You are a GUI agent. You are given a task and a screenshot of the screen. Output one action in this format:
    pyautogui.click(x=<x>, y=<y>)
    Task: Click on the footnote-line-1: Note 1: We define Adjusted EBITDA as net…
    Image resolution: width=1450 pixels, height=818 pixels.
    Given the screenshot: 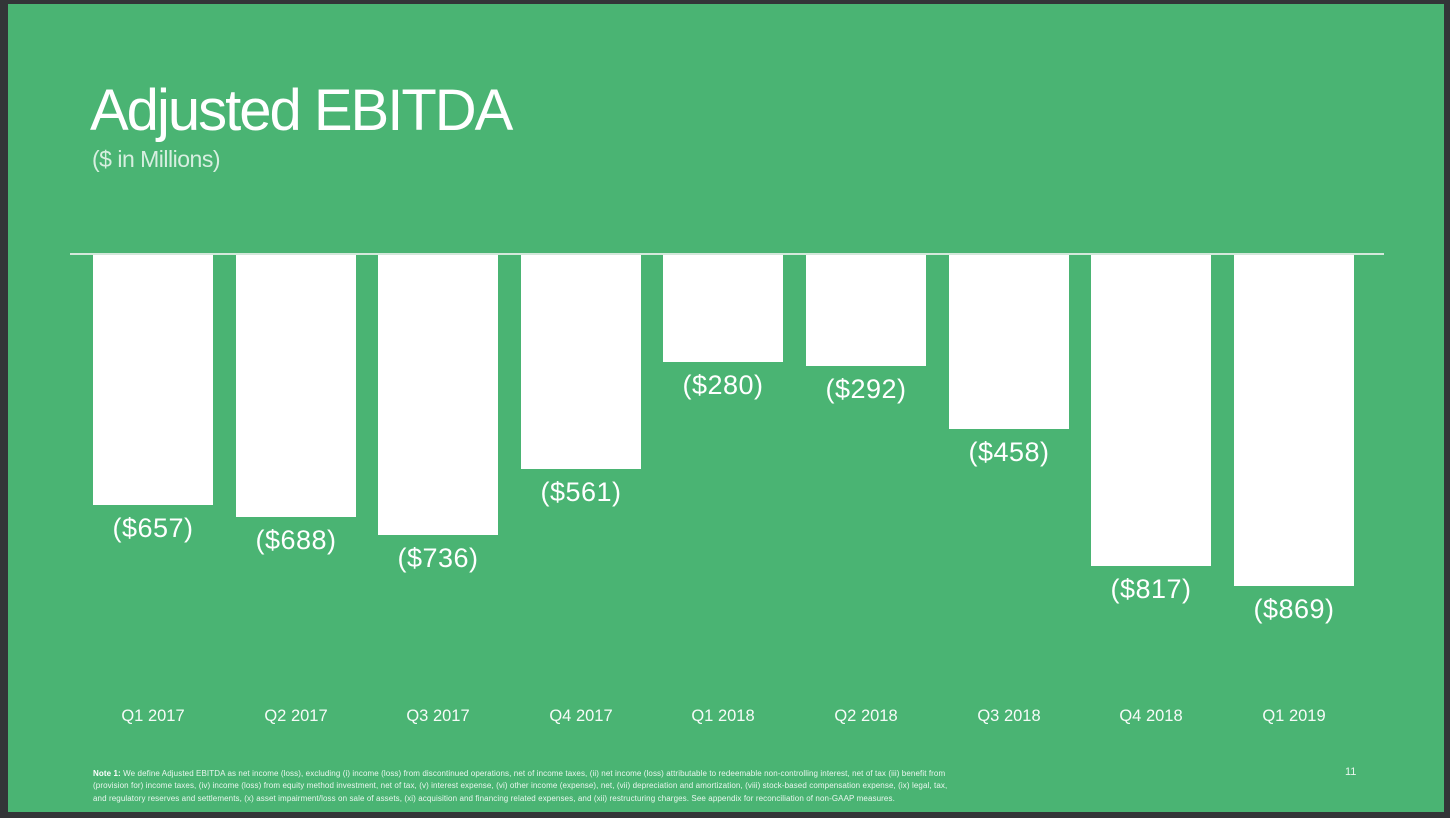 What is the action you would take?
    pyautogui.click(x=593, y=774)
    